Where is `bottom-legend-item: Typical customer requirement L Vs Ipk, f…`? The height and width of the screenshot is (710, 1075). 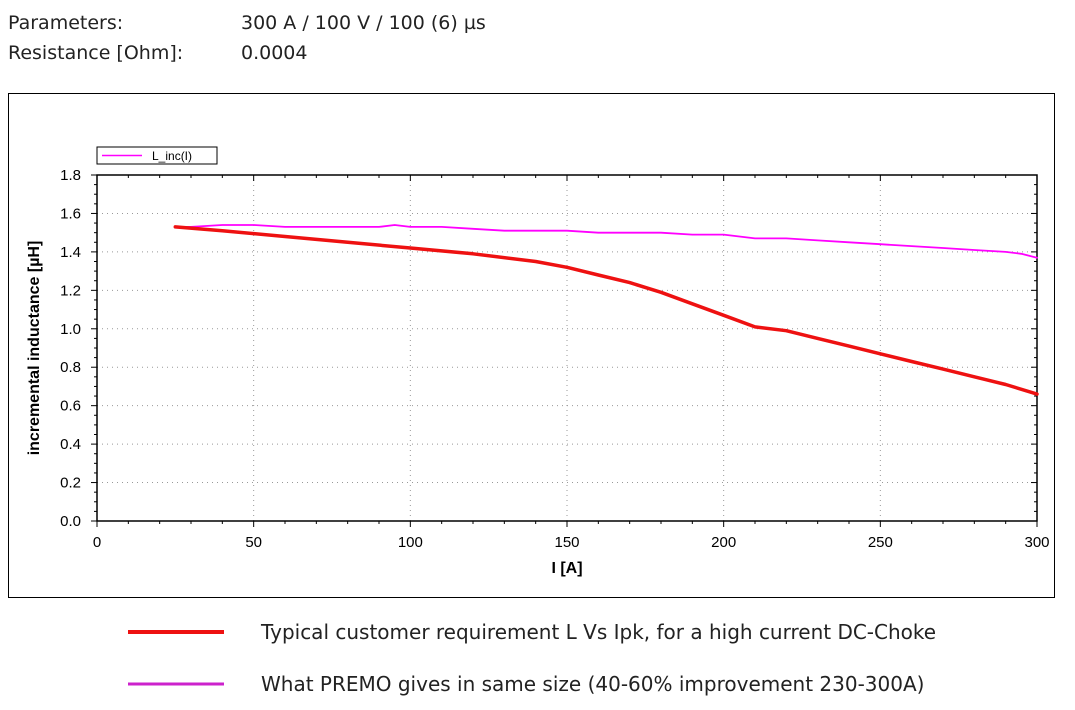 bottom-legend-item: Typical customer requirement L Vs Ipk, f… is located at coordinates (532, 632).